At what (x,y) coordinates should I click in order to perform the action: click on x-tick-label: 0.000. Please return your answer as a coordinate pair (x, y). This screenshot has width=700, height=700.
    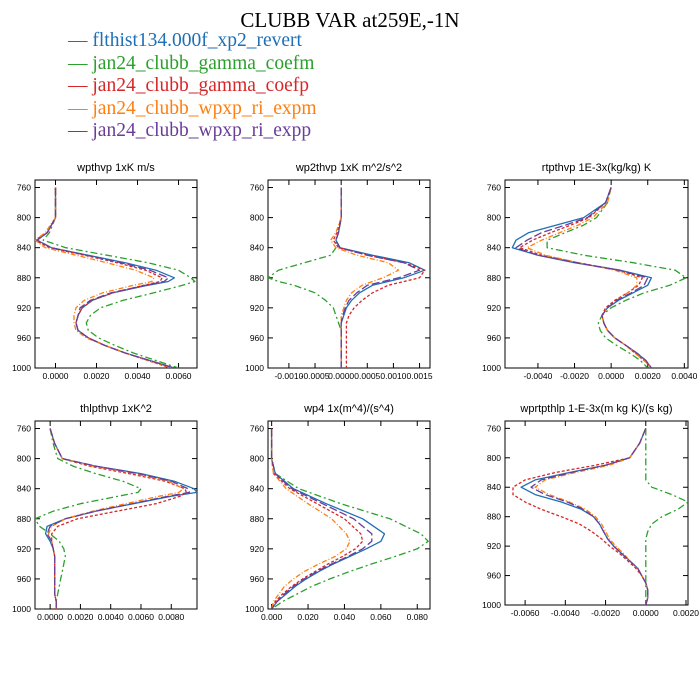
    Looking at the image, I should click on (272, 617).